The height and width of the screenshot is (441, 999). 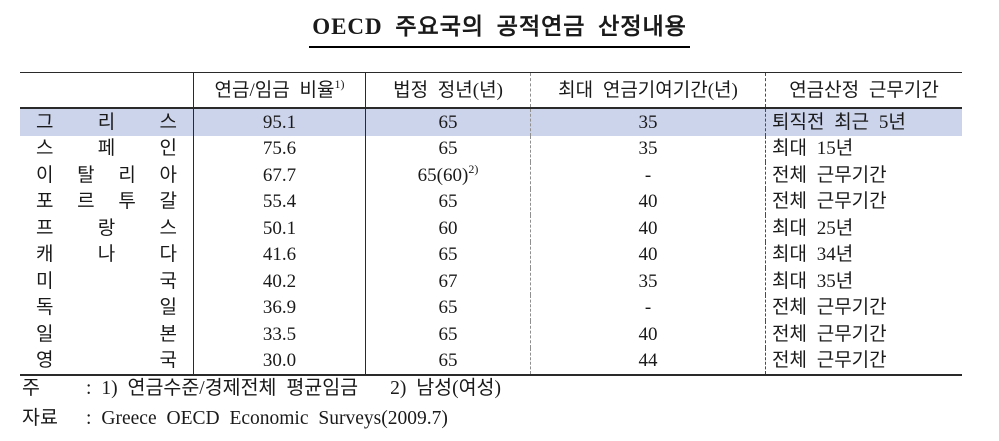 What do you see at coordinates (647, 360) in the screenshot?
I see `cell-max-contrib: 44` at bounding box center [647, 360].